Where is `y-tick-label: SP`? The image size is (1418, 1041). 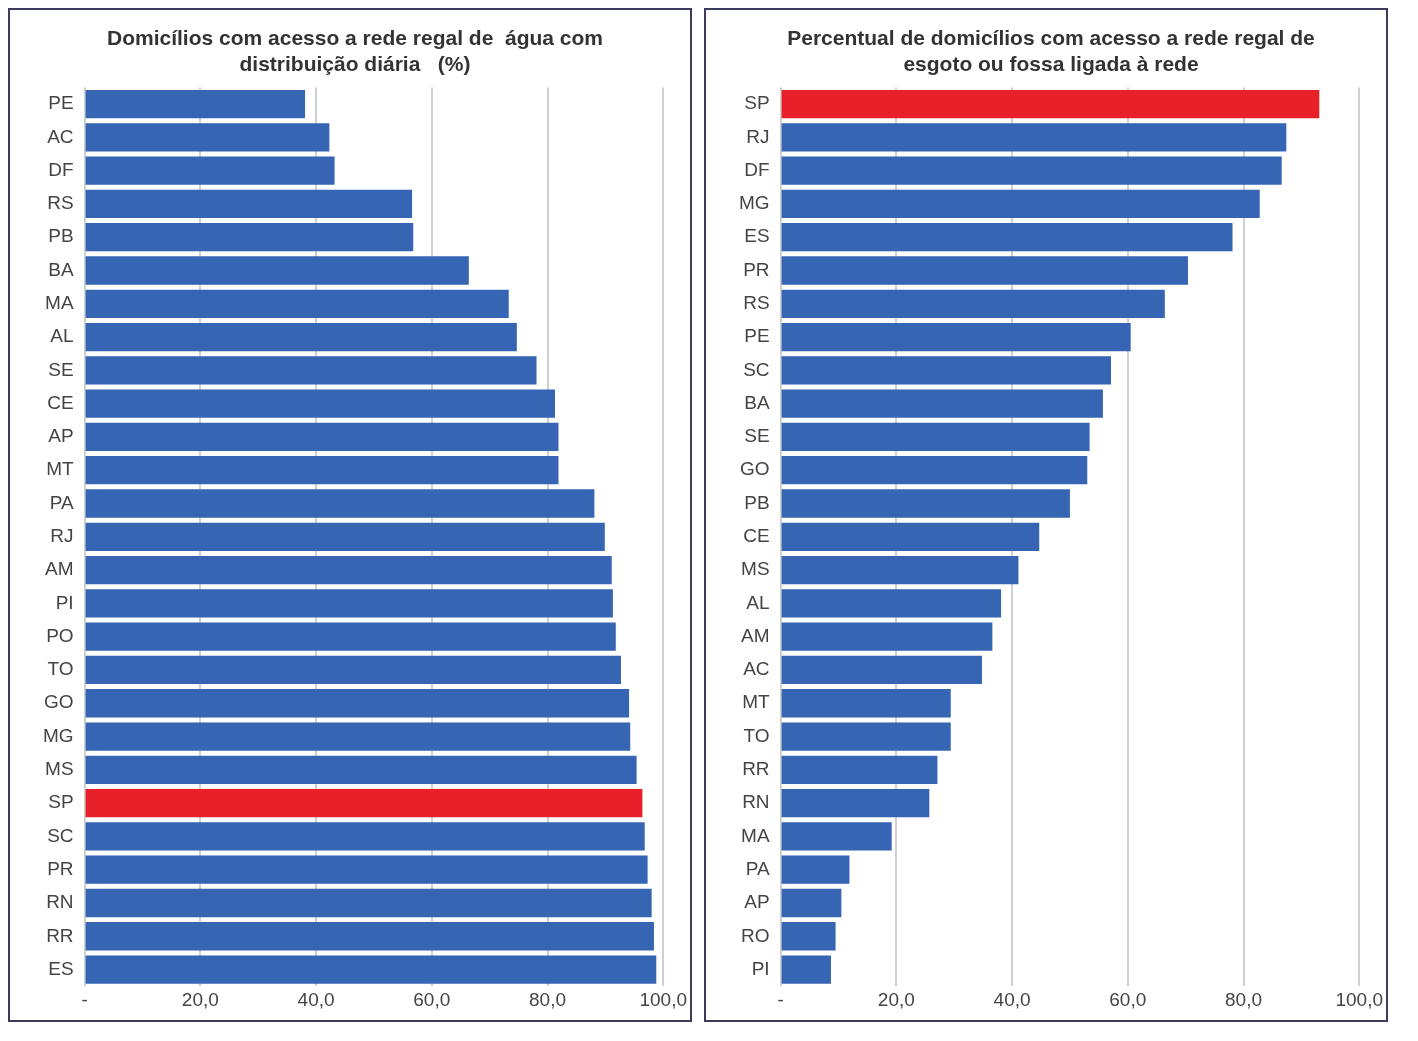
y-tick-label: SP is located at coordinates (61, 802).